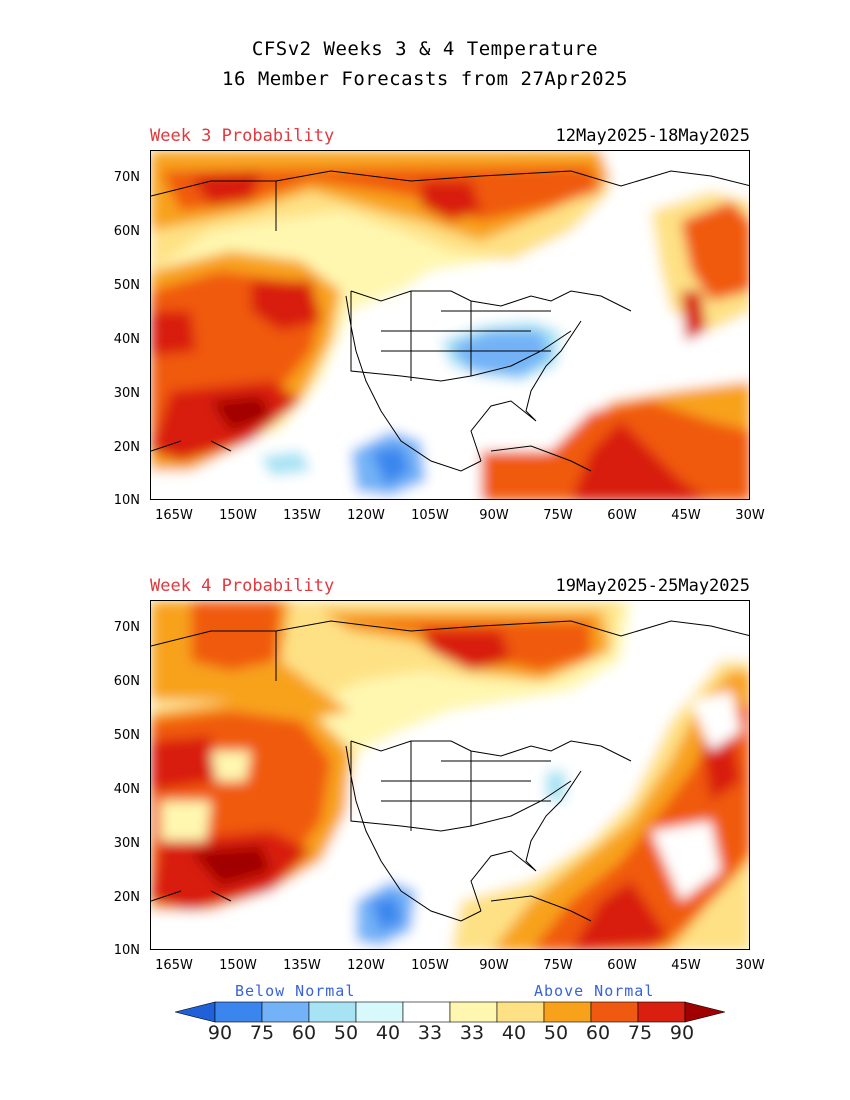 This screenshot has width=850, height=1100. Describe the element at coordinates (652, 136) in the screenshot. I see `week3-date-range: 12May2025-18May2025` at that location.